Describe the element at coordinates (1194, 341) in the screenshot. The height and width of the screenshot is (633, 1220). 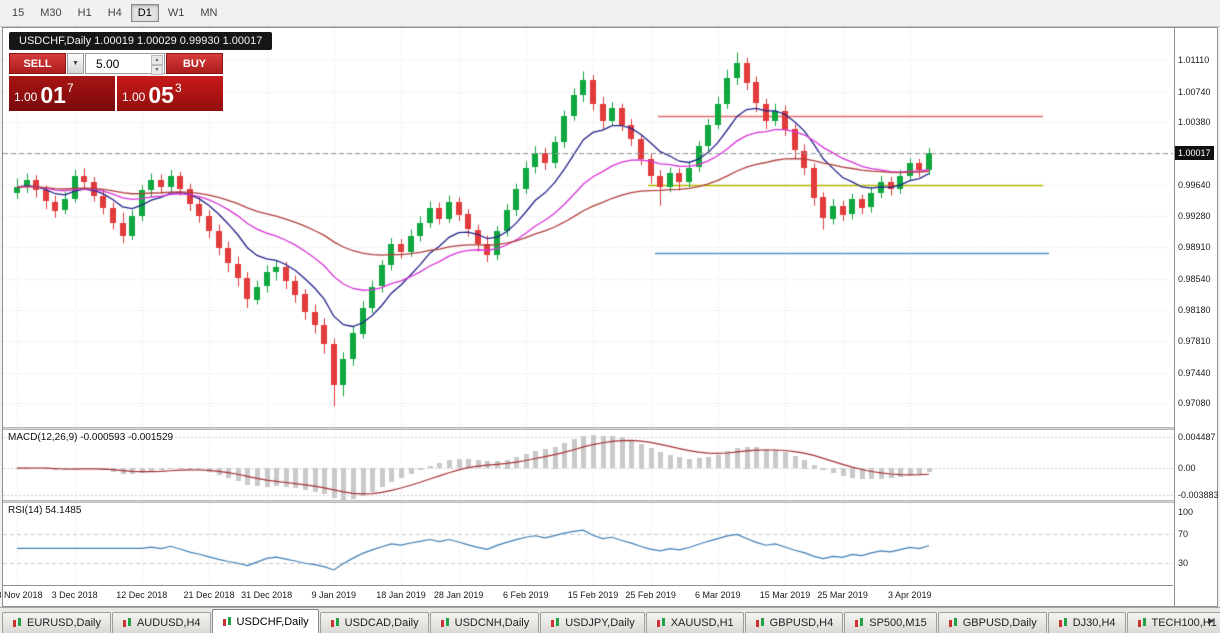
I see `price-axis-label: 0.97810` at that location.